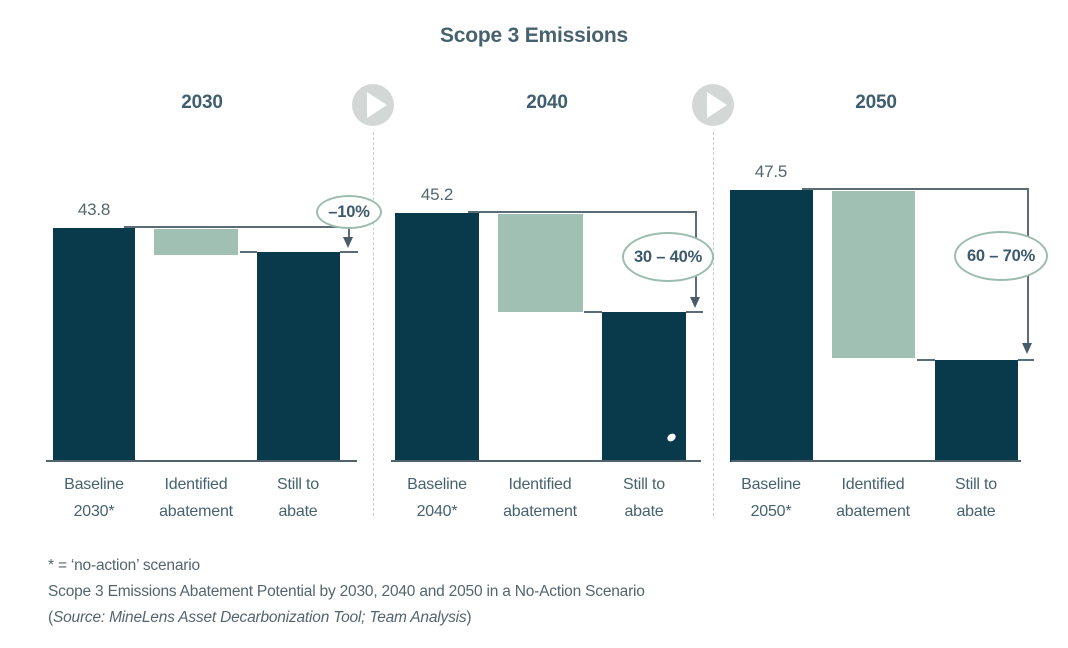 The image size is (1068, 648). Describe the element at coordinates (771, 511) in the screenshot. I see `column-label-line: 2050*` at that location.